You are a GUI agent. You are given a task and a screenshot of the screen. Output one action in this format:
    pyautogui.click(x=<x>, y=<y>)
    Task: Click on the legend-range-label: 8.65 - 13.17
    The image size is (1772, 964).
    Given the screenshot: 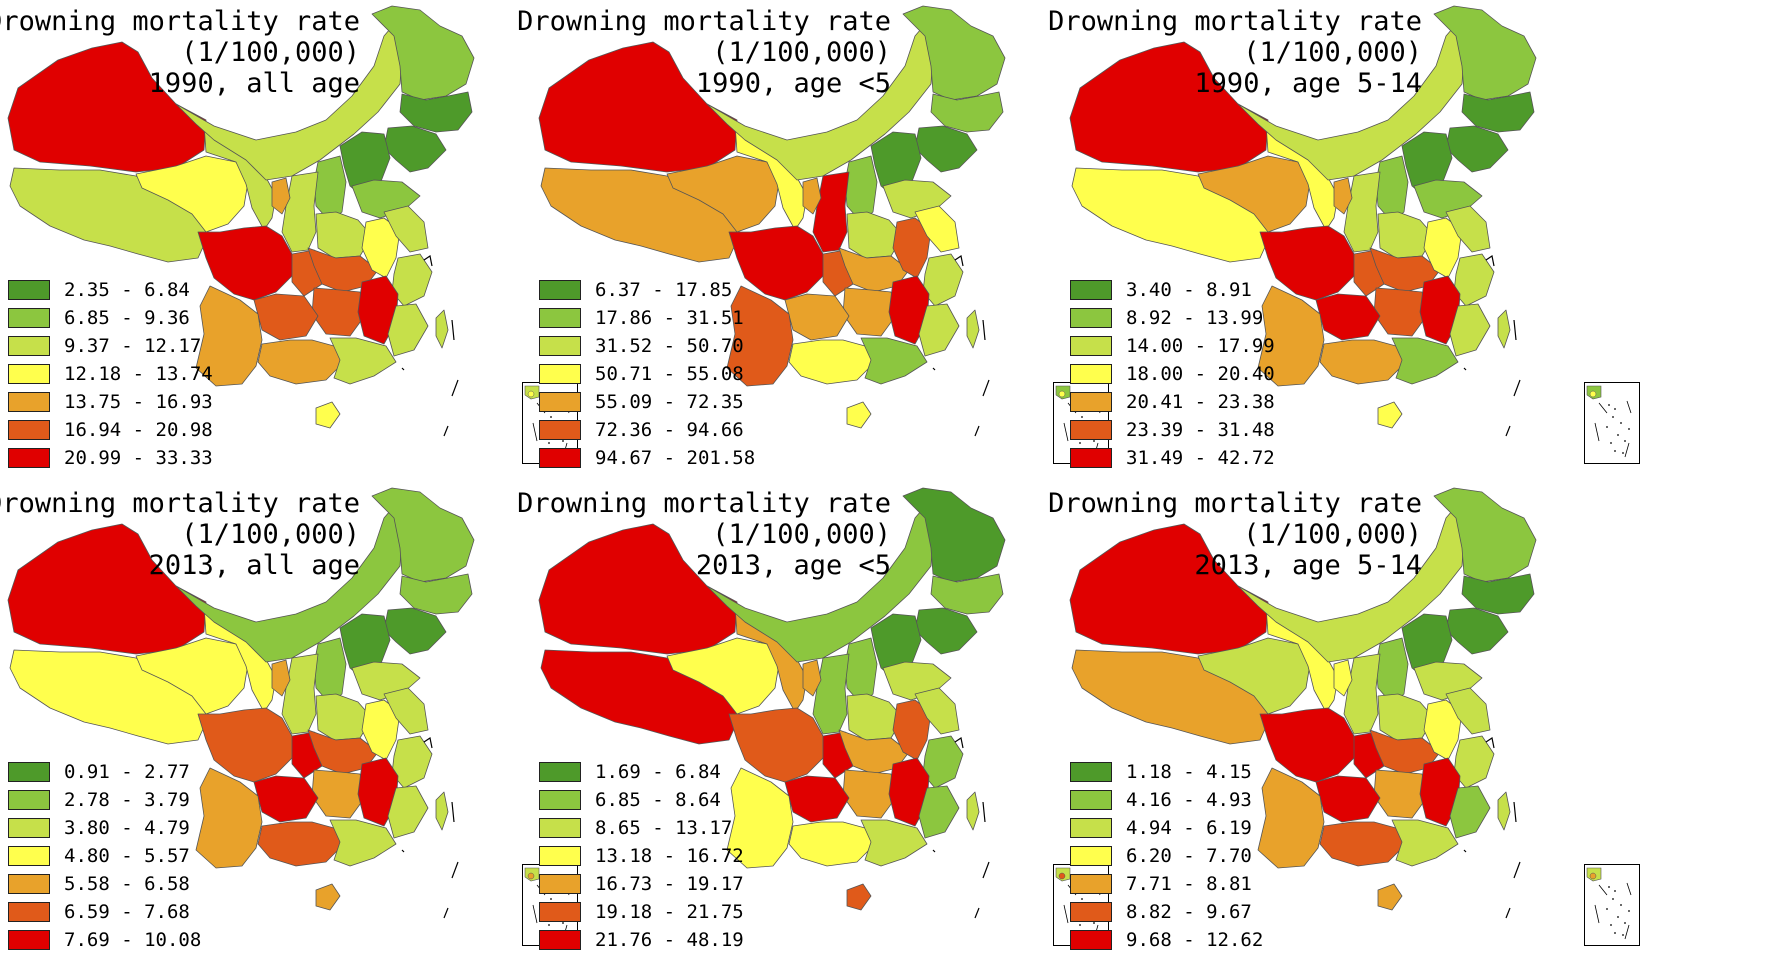 What is the action you would take?
    pyautogui.click(x=664, y=828)
    